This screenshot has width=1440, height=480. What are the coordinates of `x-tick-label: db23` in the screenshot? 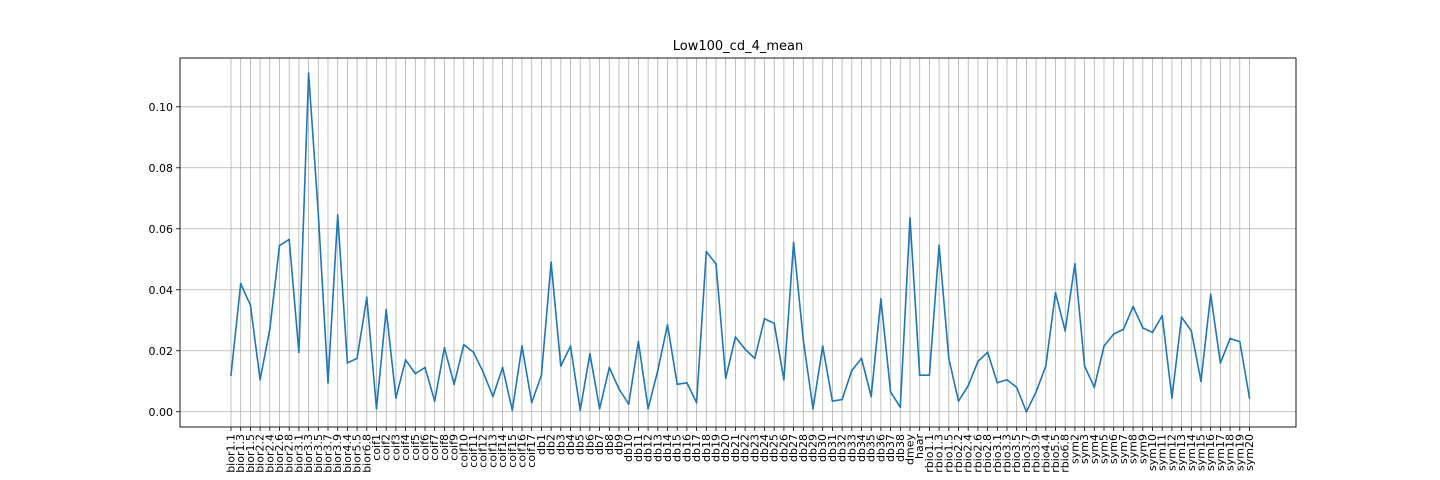 It's located at (754, 448).